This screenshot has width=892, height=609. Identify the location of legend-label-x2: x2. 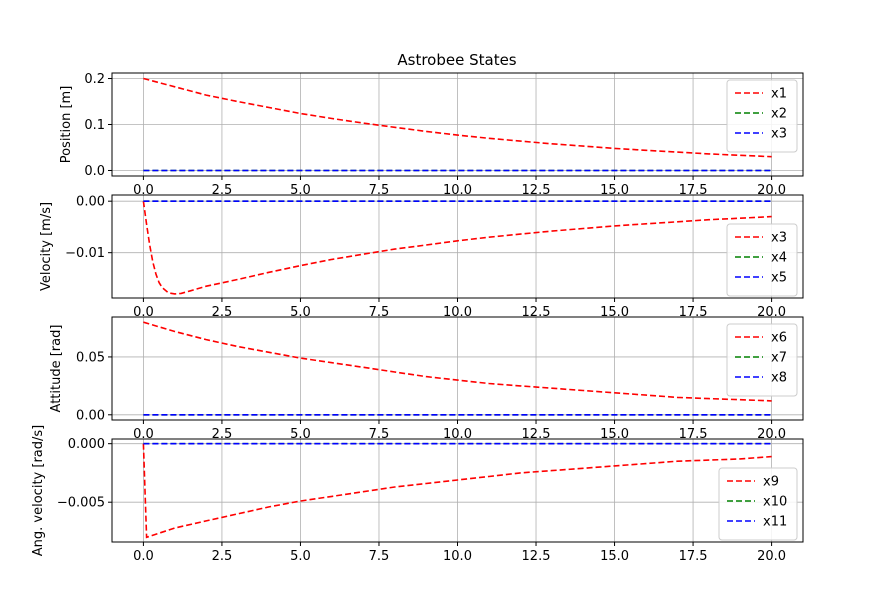
(779, 114).